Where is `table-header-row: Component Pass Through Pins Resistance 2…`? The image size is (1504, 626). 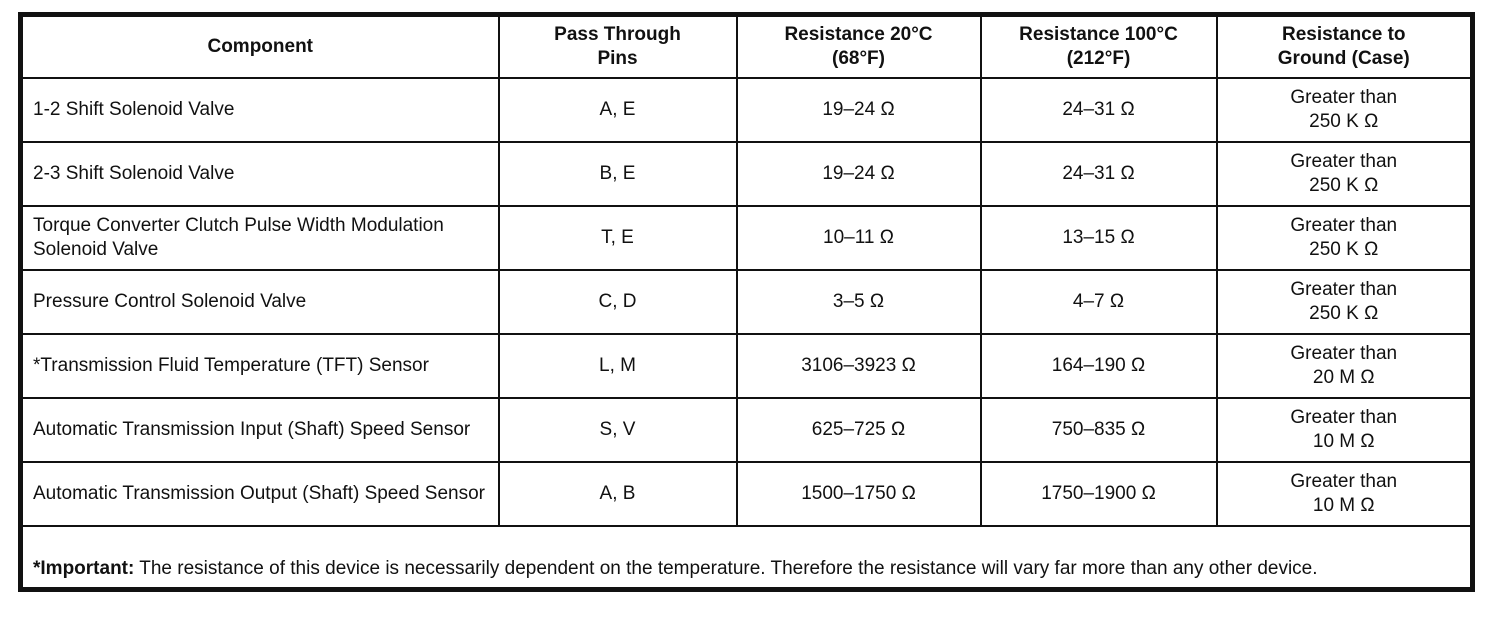 table-header-row: Component Pass Through Pins Resistance 2… is located at coordinates (746, 46).